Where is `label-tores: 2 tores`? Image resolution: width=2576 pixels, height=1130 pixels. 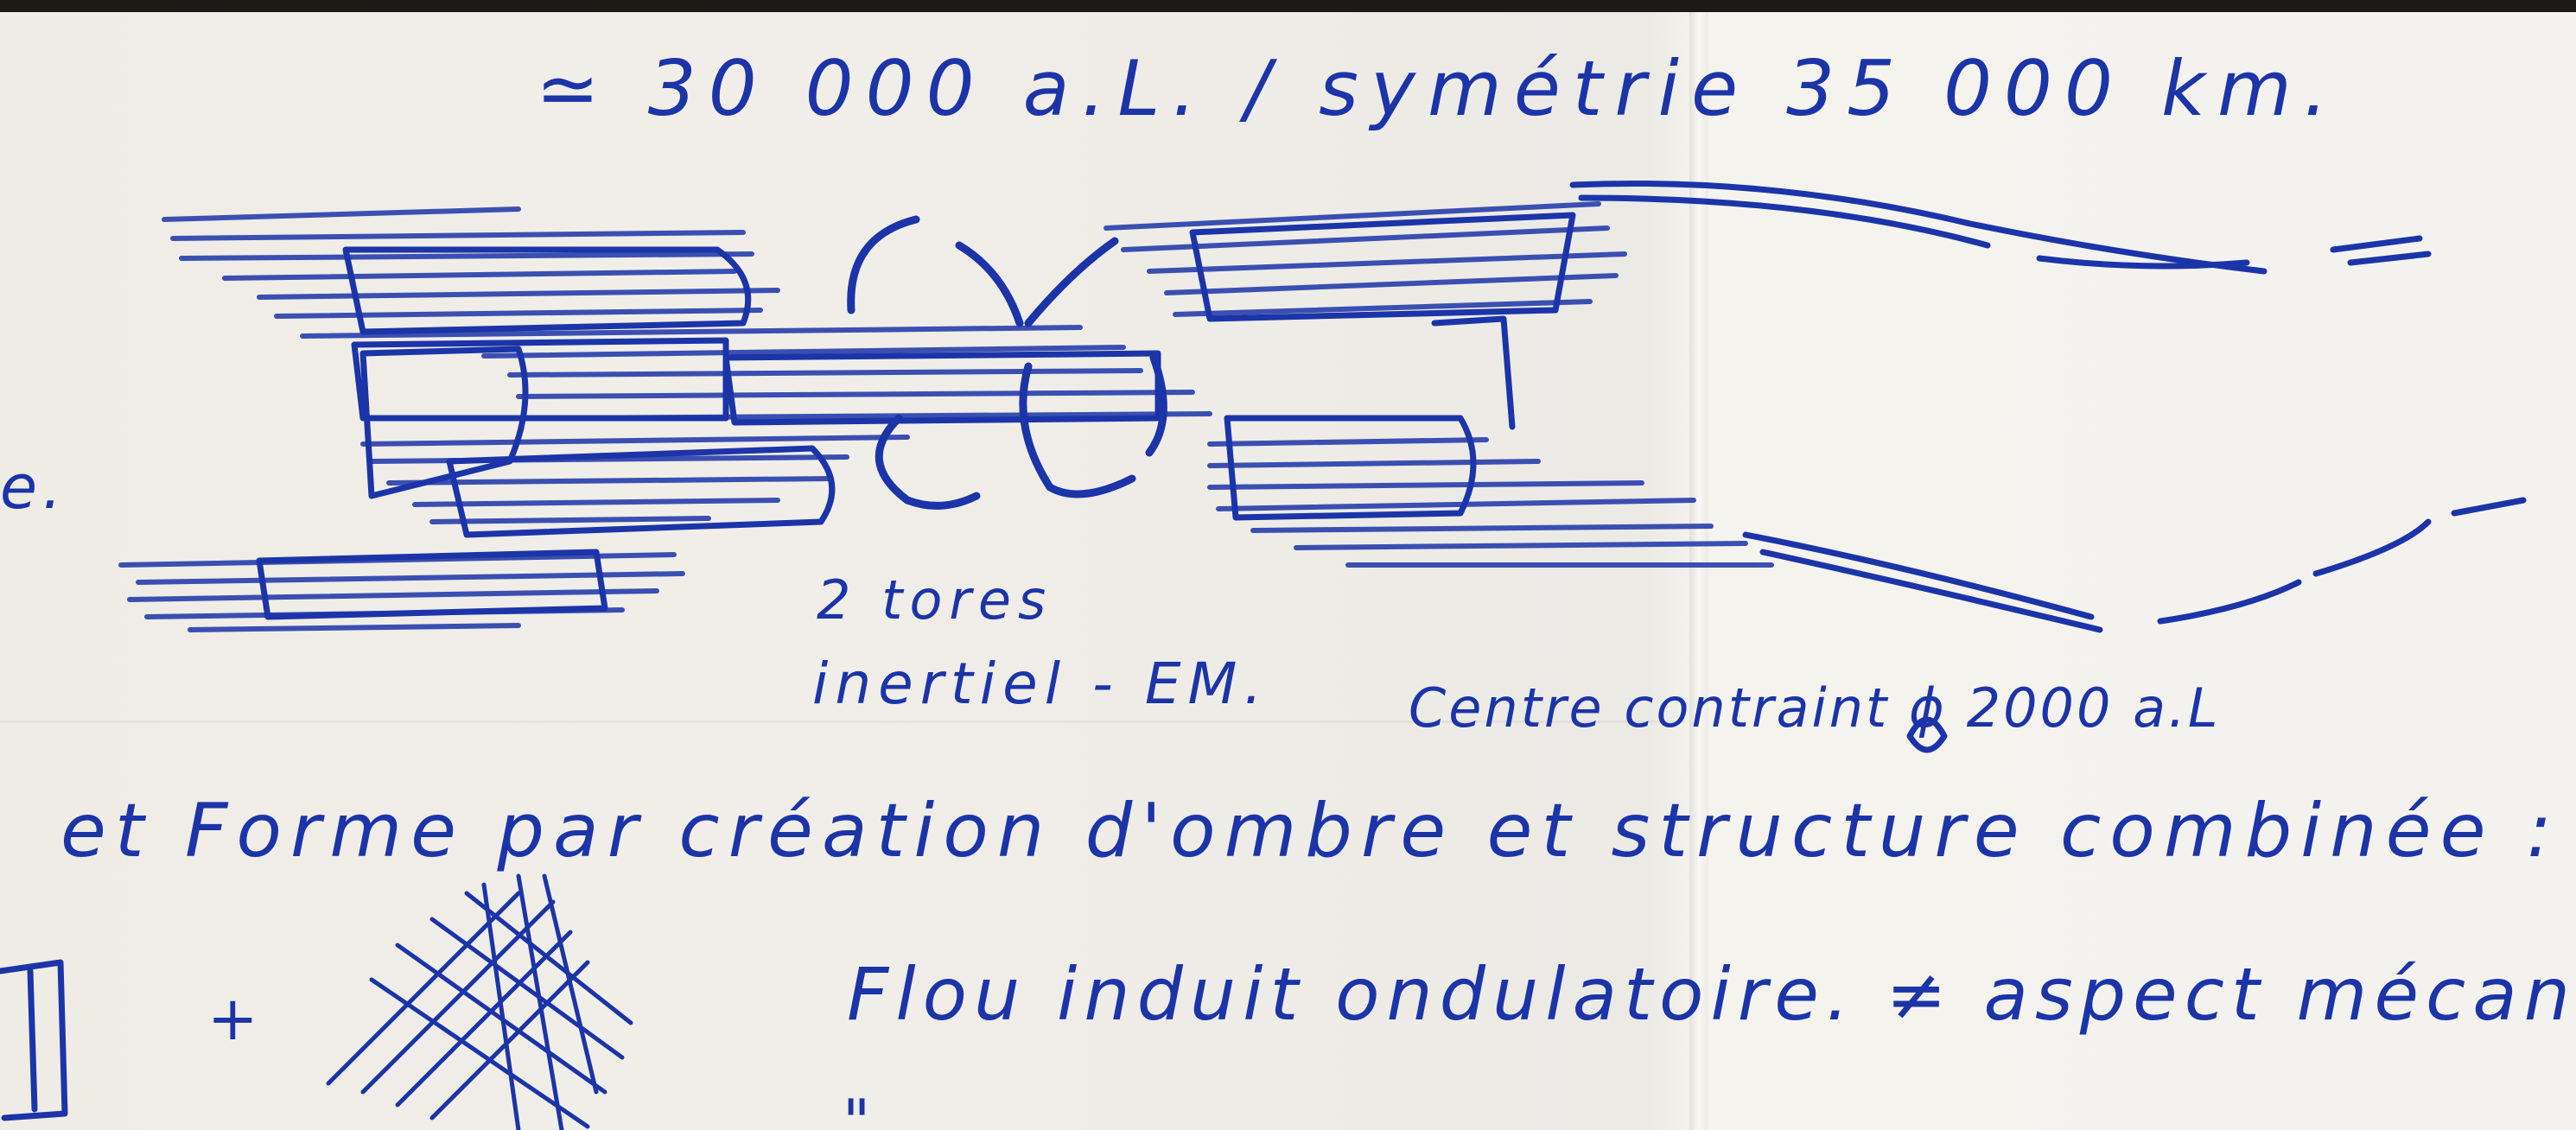 label-tores: 2 tores is located at coordinates (935, 600).